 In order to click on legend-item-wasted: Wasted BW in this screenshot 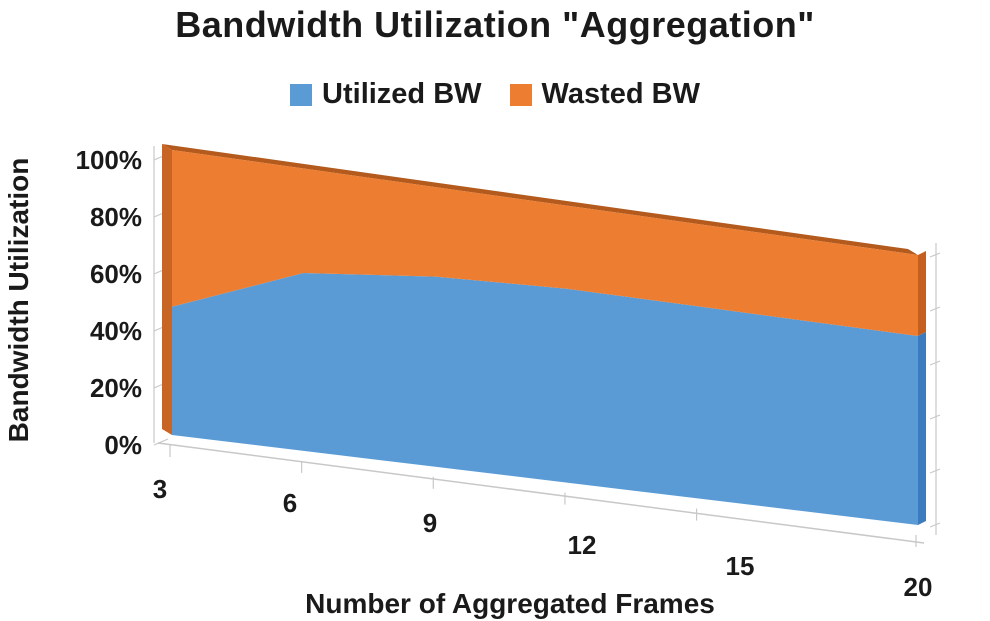, I will do `click(604, 94)`.